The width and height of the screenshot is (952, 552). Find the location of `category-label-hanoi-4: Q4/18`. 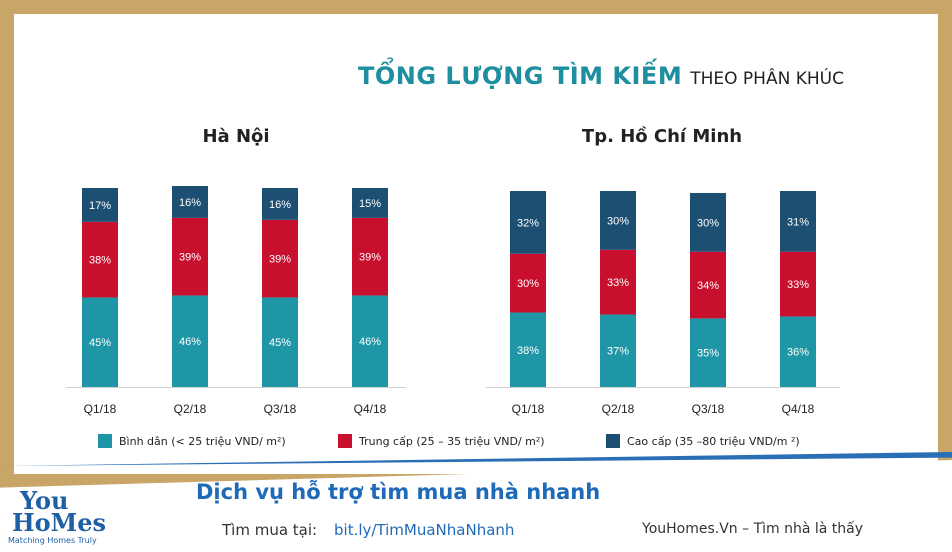

category-label-hanoi-4: Q4/18 is located at coordinates (370, 409).